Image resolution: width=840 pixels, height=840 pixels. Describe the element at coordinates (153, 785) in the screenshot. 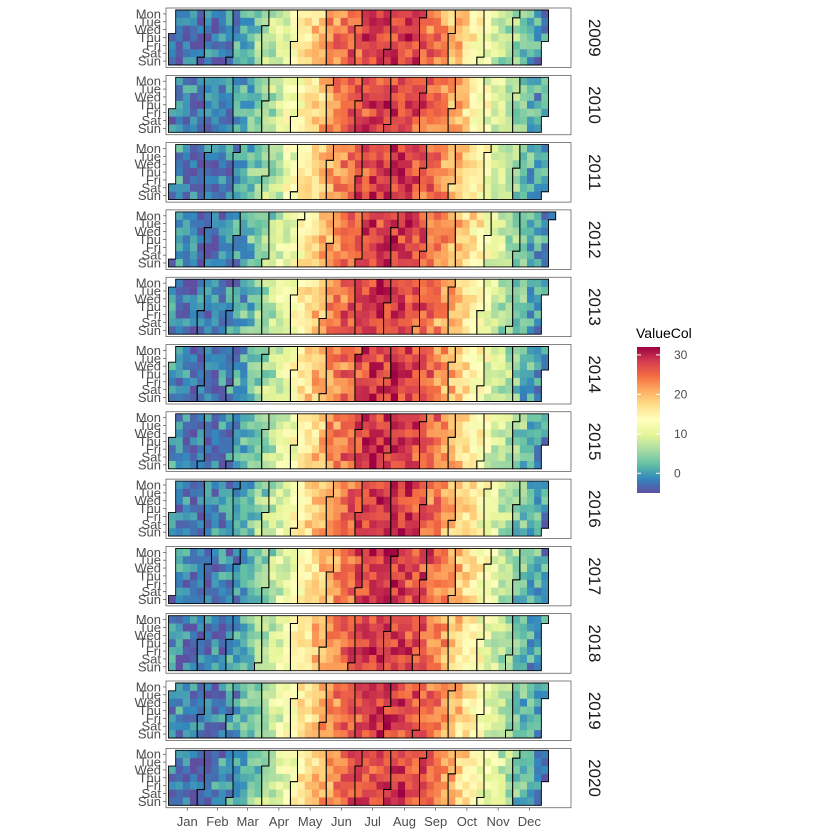

I see `weekday-label: Fri` at that location.